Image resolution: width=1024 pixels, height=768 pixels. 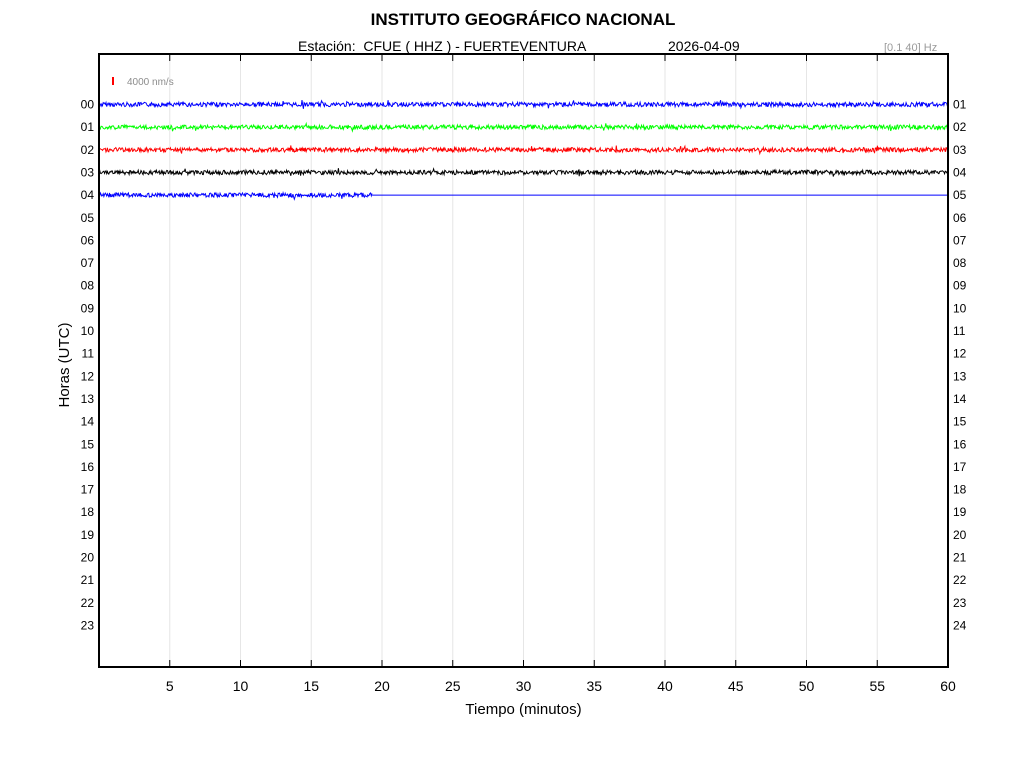 What do you see at coordinates (960, 376) in the screenshot?
I see `right-hour-label: 13` at bounding box center [960, 376].